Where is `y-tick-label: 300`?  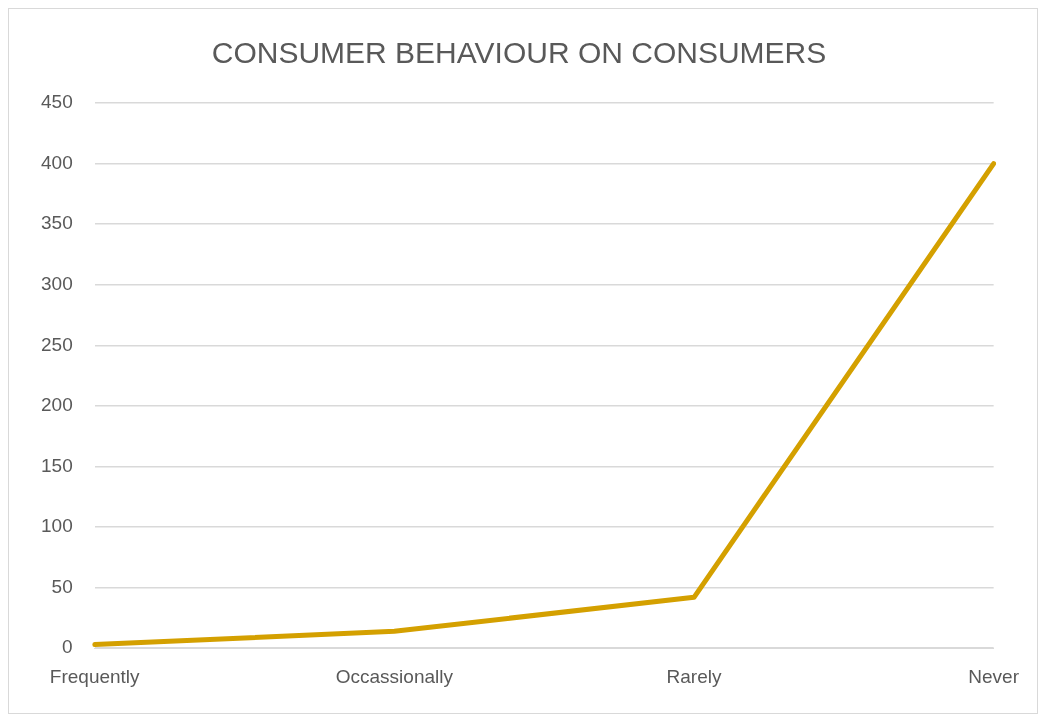 y-tick-label: 300 is located at coordinates (57, 283).